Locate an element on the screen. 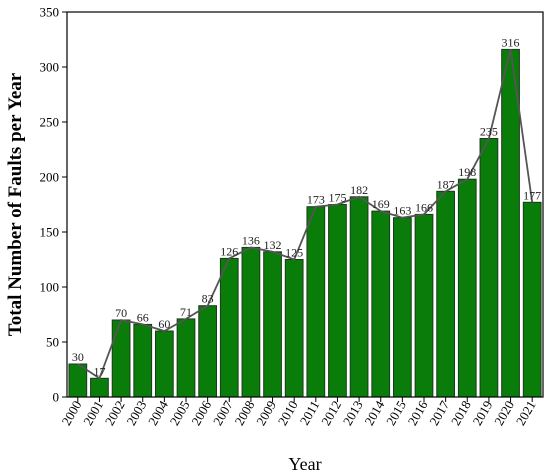 The image size is (550, 476). bar-2007 is located at coordinates (229, 327).